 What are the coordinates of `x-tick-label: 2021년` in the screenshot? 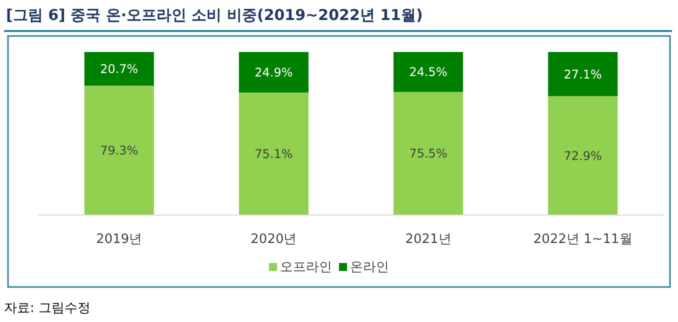 It's located at (428, 239).